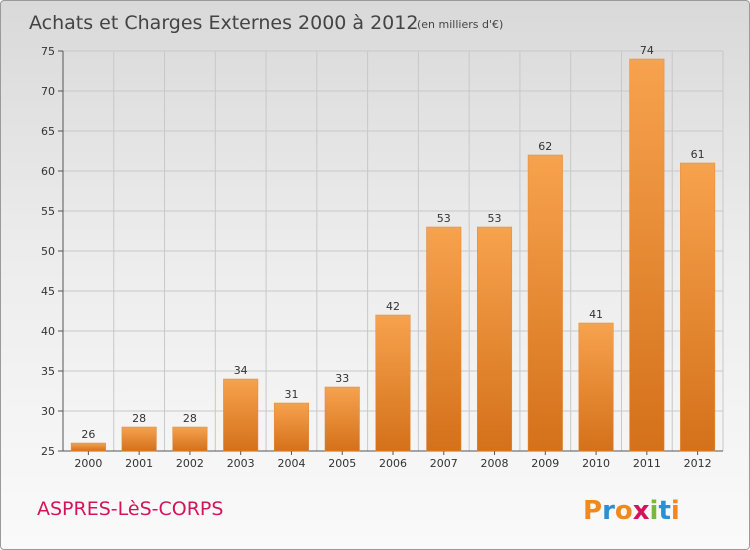 The image size is (750, 550). Describe the element at coordinates (48, 131) in the screenshot. I see `y-tick-label: 65` at that location.